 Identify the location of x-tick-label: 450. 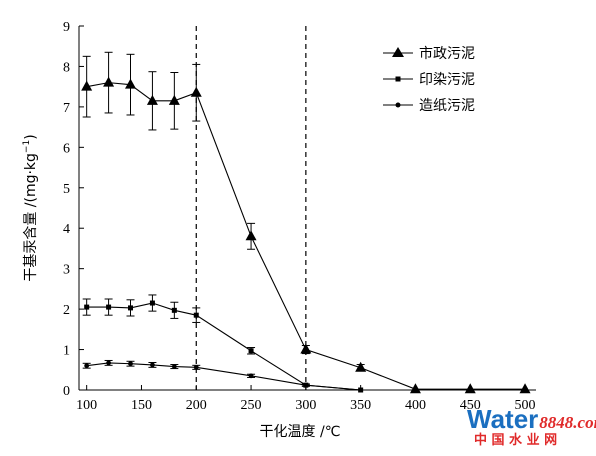
(470, 405).